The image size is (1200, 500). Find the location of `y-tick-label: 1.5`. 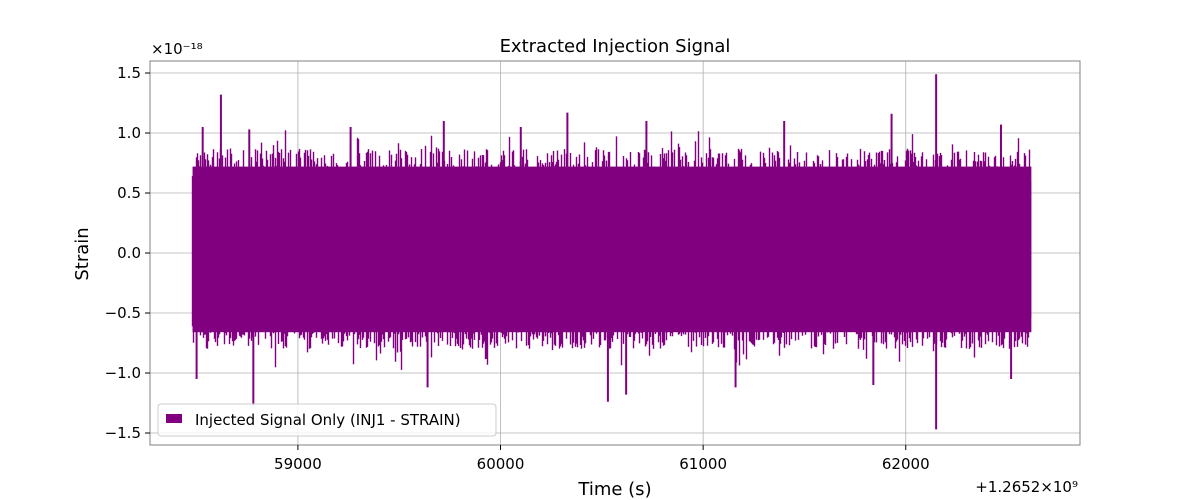

y-tick-label: 1.5 is located at coordinates (129, 73).